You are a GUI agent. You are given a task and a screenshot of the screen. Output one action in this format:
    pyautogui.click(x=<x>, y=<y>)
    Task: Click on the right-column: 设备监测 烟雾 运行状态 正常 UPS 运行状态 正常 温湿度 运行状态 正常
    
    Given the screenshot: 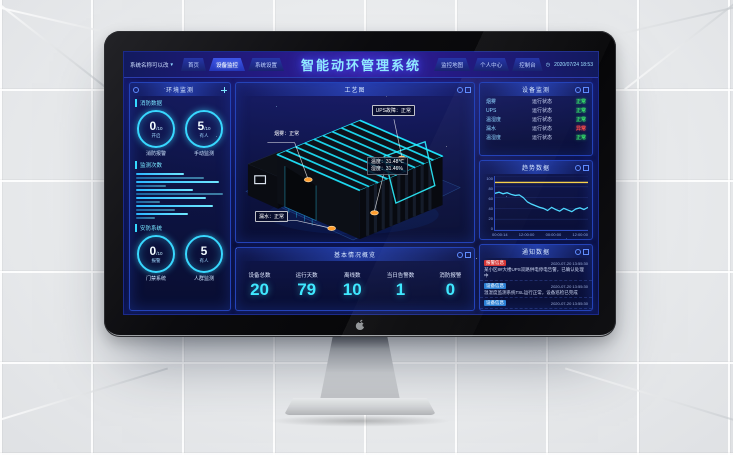 What is the action you would take?
    pyautogui.click(x=536, y=196)
    